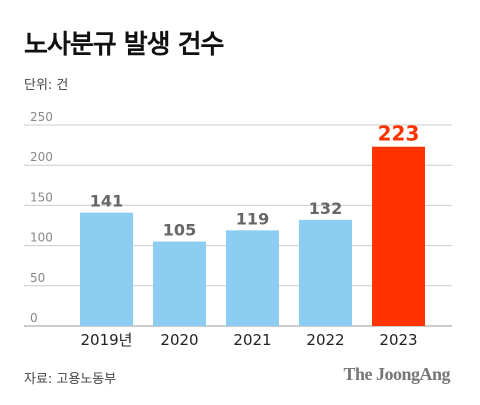 The image size is (480, 405). I want to click on data-label: 119, so click(252, 218).